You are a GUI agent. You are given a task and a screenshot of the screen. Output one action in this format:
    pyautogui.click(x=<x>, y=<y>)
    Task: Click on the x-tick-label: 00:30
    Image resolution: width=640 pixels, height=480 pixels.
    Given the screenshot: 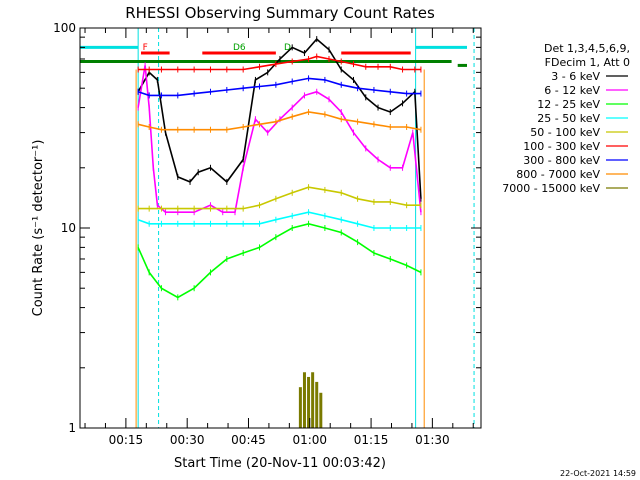 What is the action you would take?
    pyautogui.click(x=187, y=440)
    